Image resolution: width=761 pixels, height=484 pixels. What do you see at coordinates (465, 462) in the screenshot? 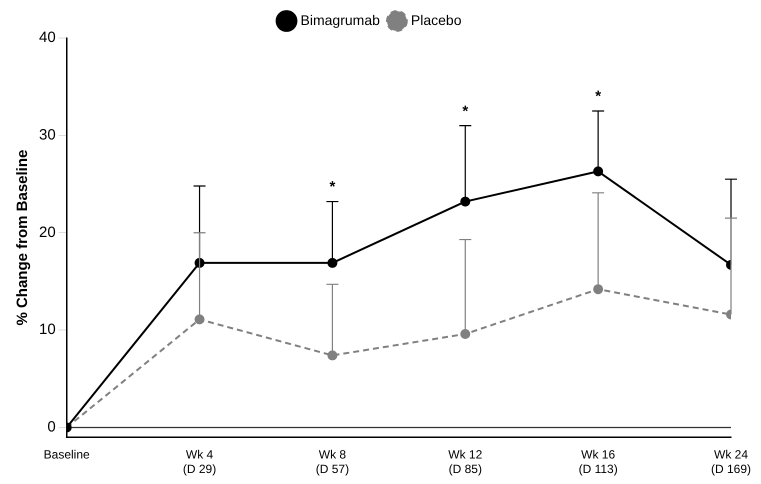
I see `x-tick-label: Wk 12 (D 85)` at bounding box center [465, 462].